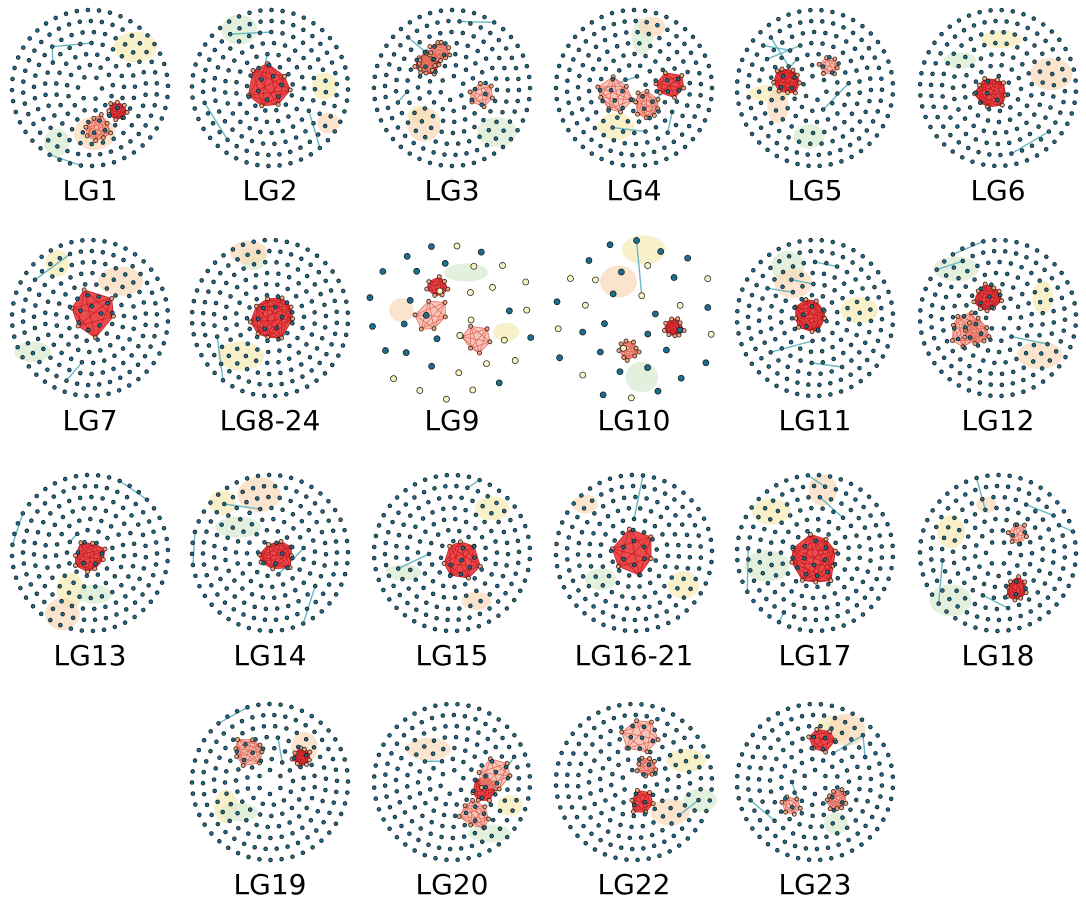 Image resolution: width=1086 pixels, height=902 pixels. What do you see at coordinates (634, 553) in the screenshot?
I see `network-panel` at bounding box center [634, 553].